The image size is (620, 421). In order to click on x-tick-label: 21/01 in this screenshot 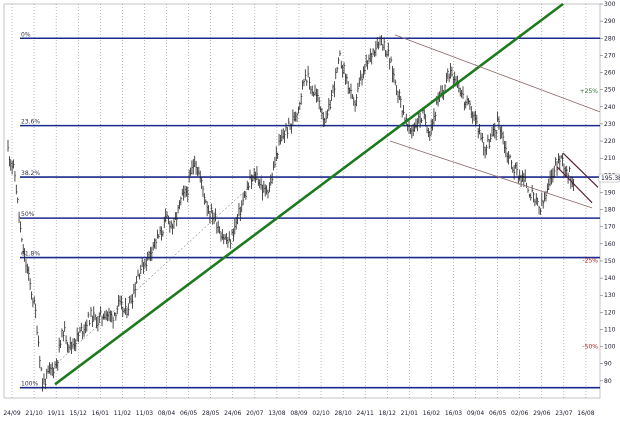, I will do `click(409, 413)`.